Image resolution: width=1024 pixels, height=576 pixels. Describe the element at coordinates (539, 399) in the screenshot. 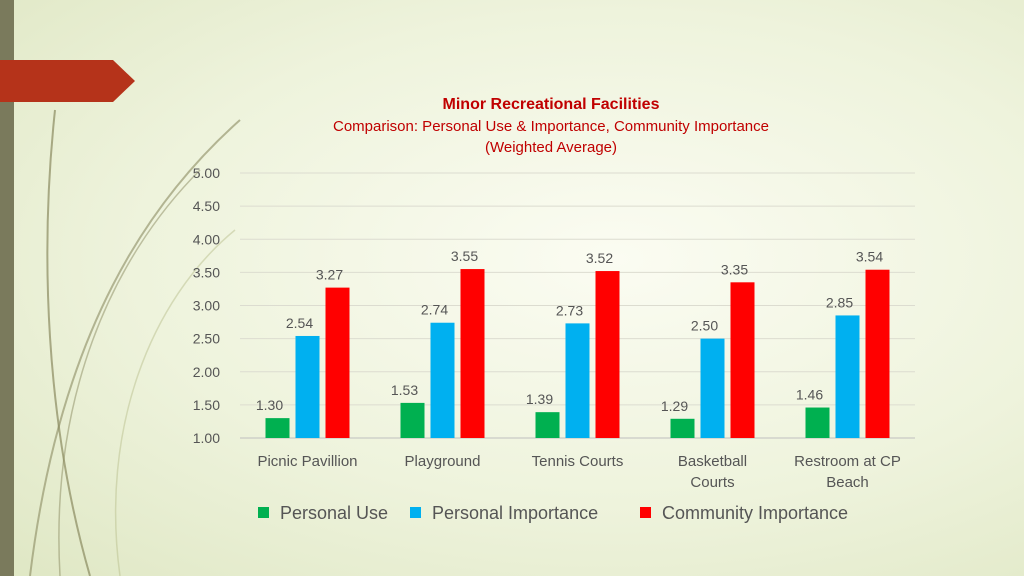

I see `data-label: 1.39` at that location.